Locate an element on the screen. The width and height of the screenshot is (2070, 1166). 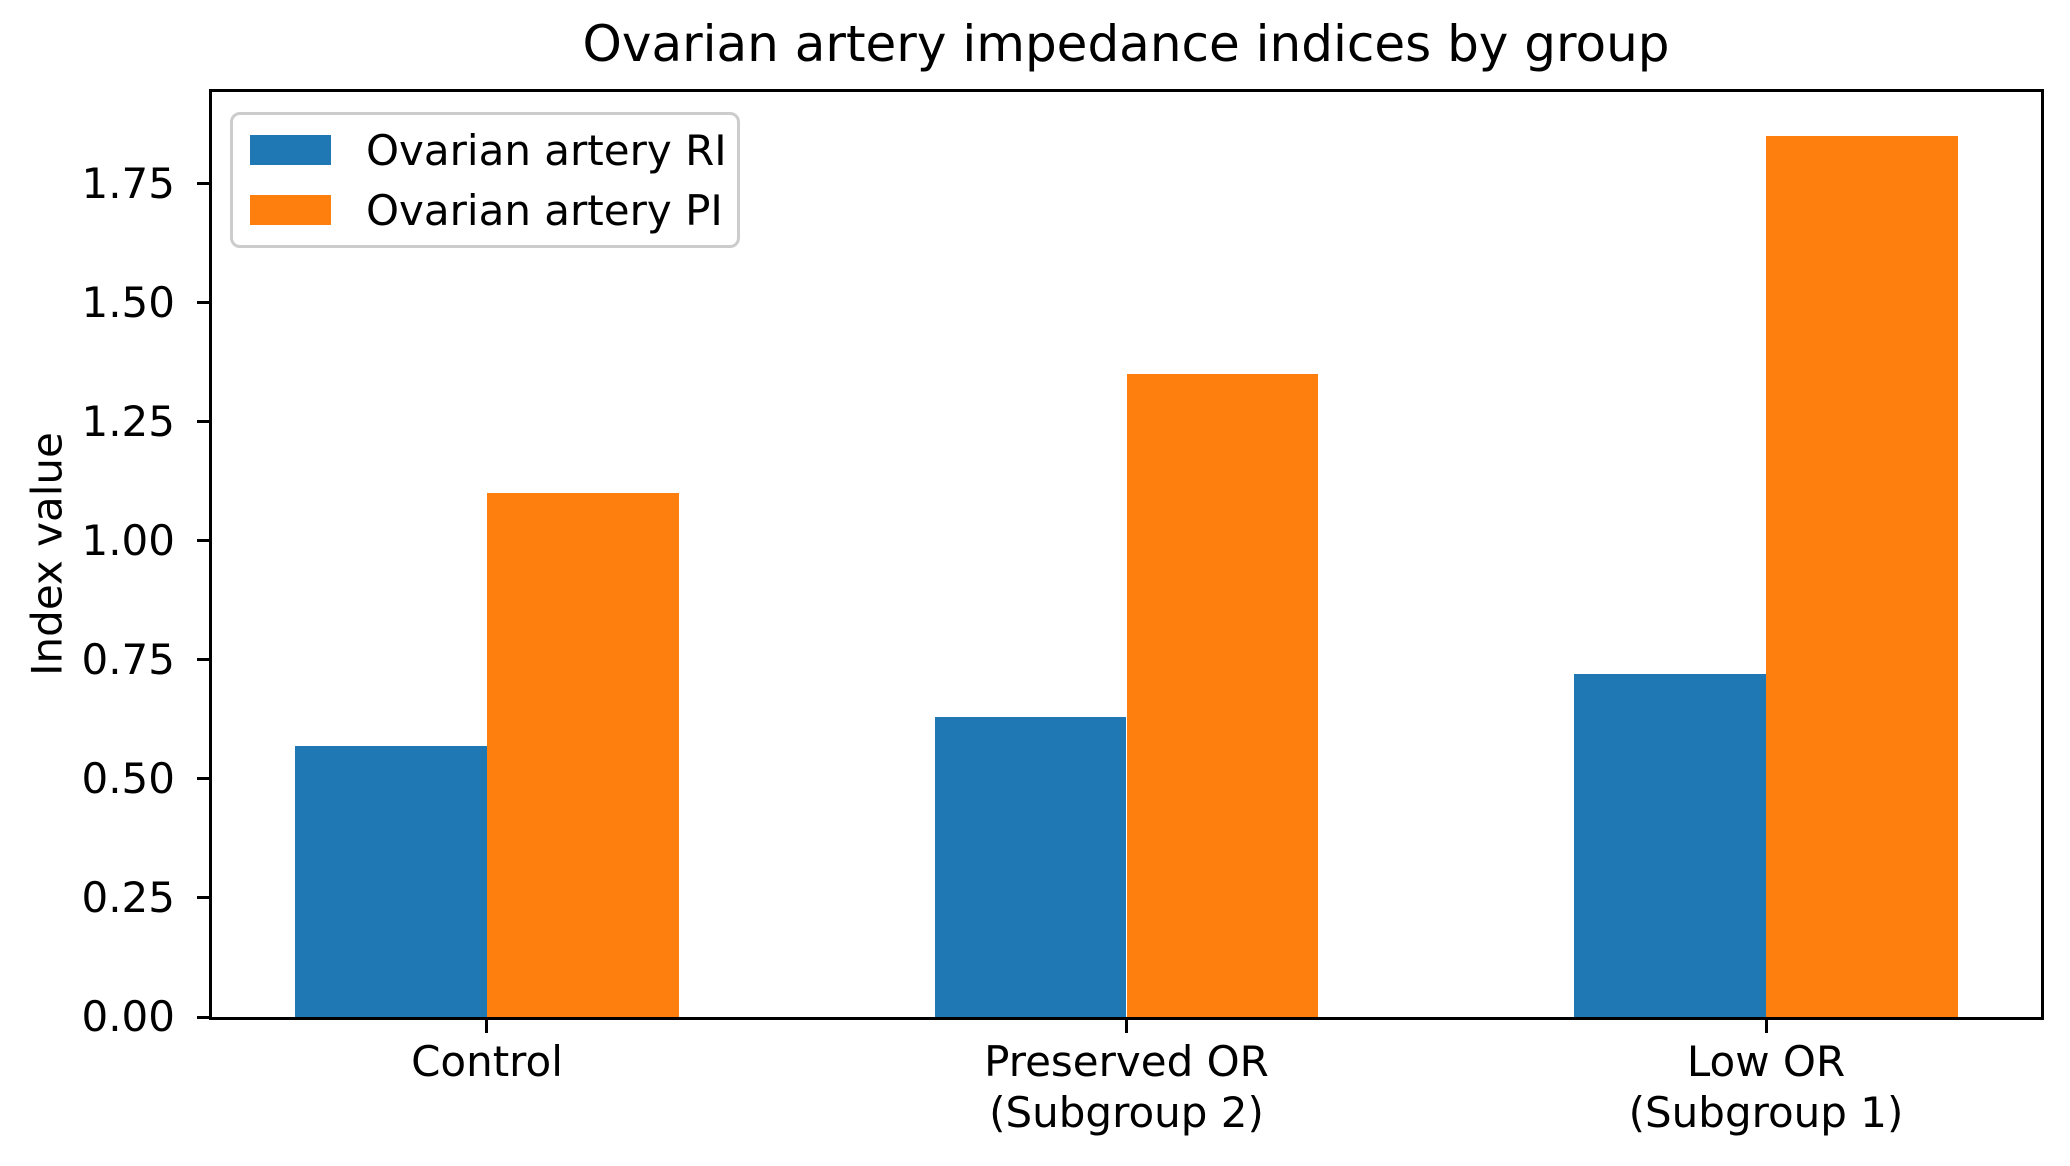
y-tick-label: 1.00 is located at coordinates (128, 540).